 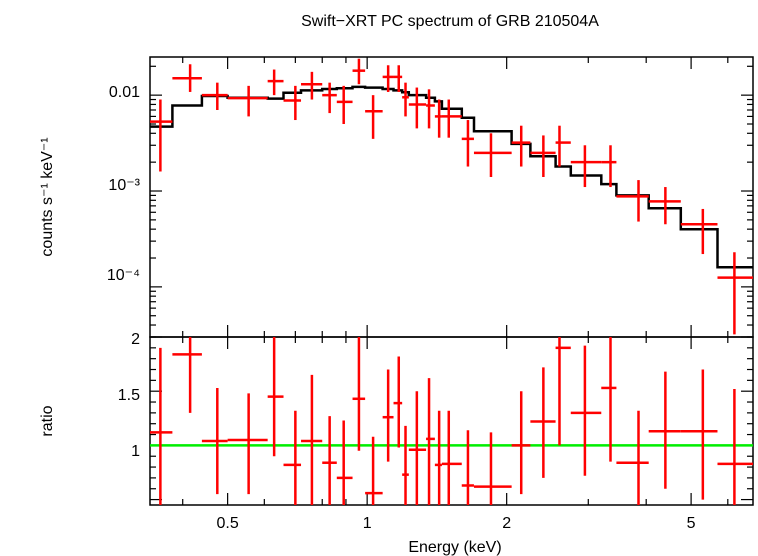 What do you see at coordinates (123, 275) in the screenshot?
I see `top-y-tick-label: 10⁻⁴` at bounding box center [123, 275].